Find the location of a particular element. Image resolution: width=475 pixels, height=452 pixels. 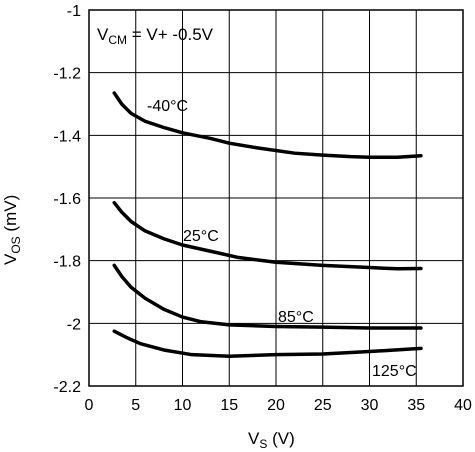

vcm-annotation: VCM = V+ -0.5V is located at coordinates (155, 36).